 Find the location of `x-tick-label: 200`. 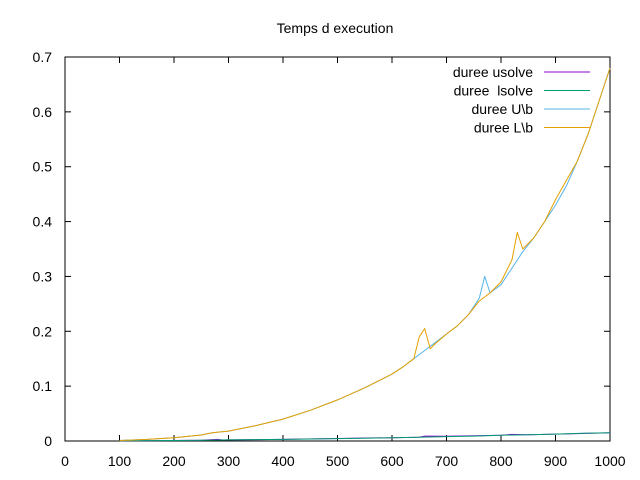

x-tick-label: 200 is located at coordinates (174, 461).